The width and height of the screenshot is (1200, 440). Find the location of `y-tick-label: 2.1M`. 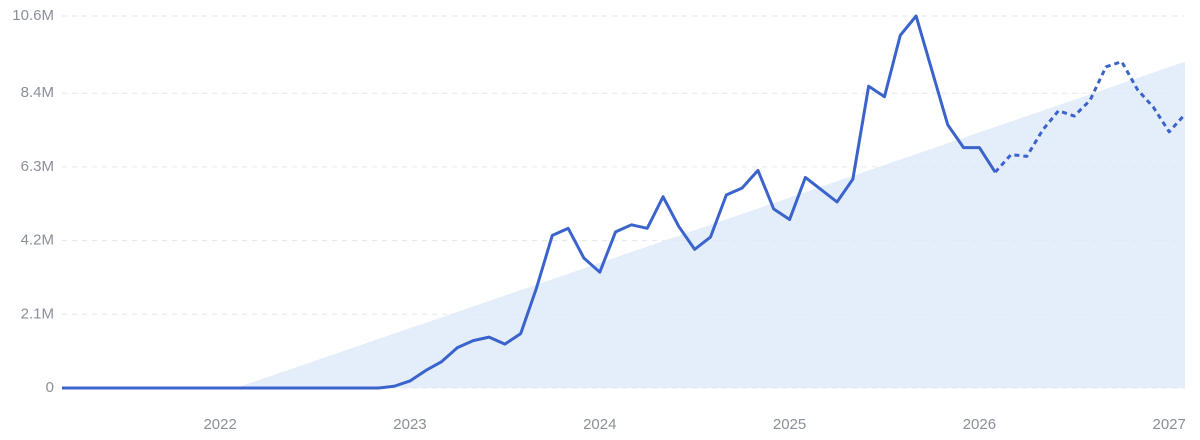

y-tick-label: 2.1M is located at coordinates (37, 313).